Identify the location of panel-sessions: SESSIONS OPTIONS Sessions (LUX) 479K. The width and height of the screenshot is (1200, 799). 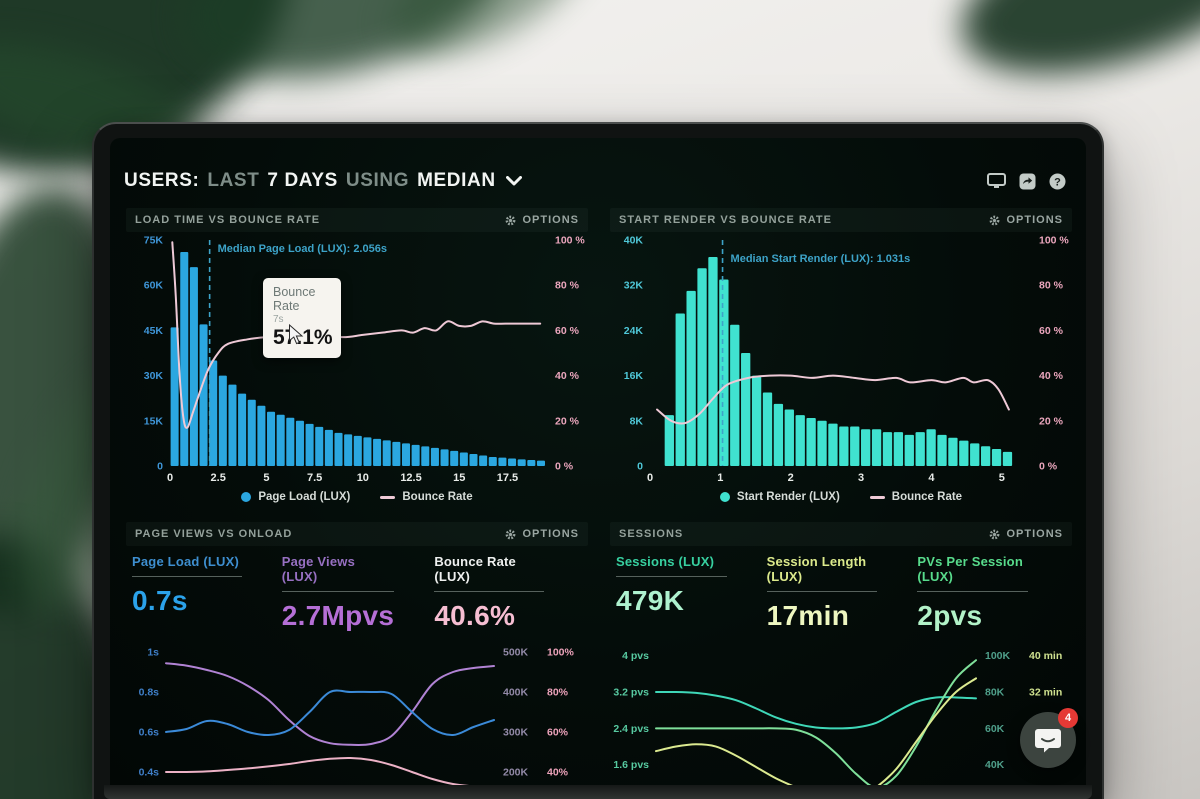
(841, 652).